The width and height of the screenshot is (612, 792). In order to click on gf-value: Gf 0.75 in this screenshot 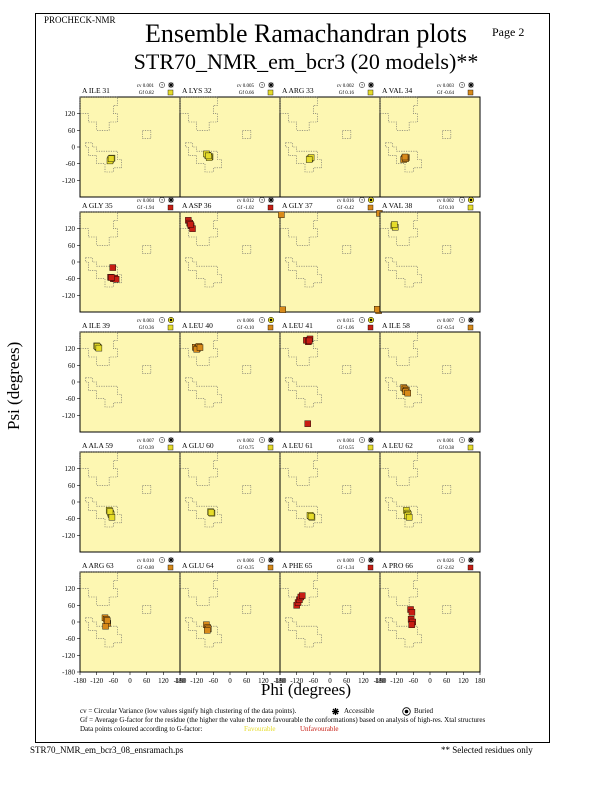, I will do `click(247, 448)`.